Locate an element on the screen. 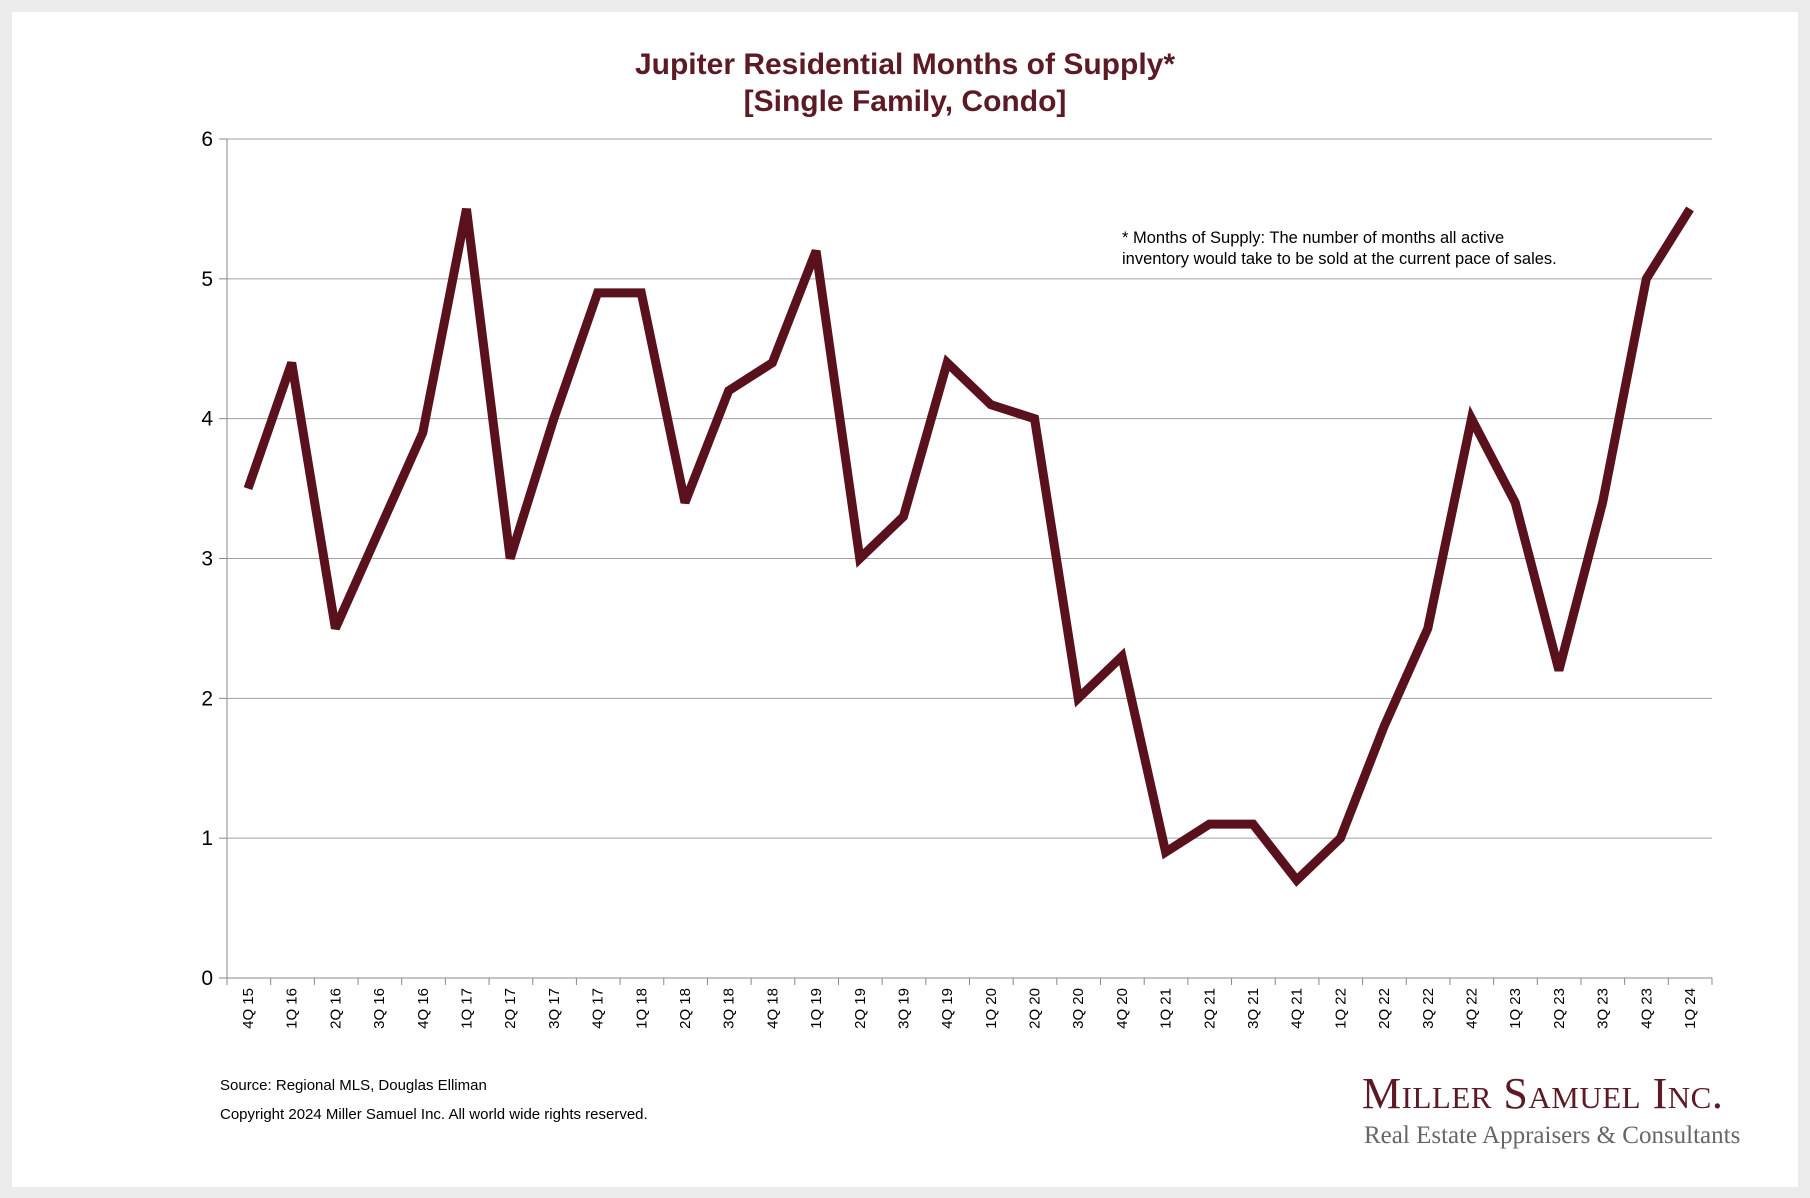 The image size is (1810, 1198). x-tick-label: 2Q 21 is located at coordinates (1209, 1008).